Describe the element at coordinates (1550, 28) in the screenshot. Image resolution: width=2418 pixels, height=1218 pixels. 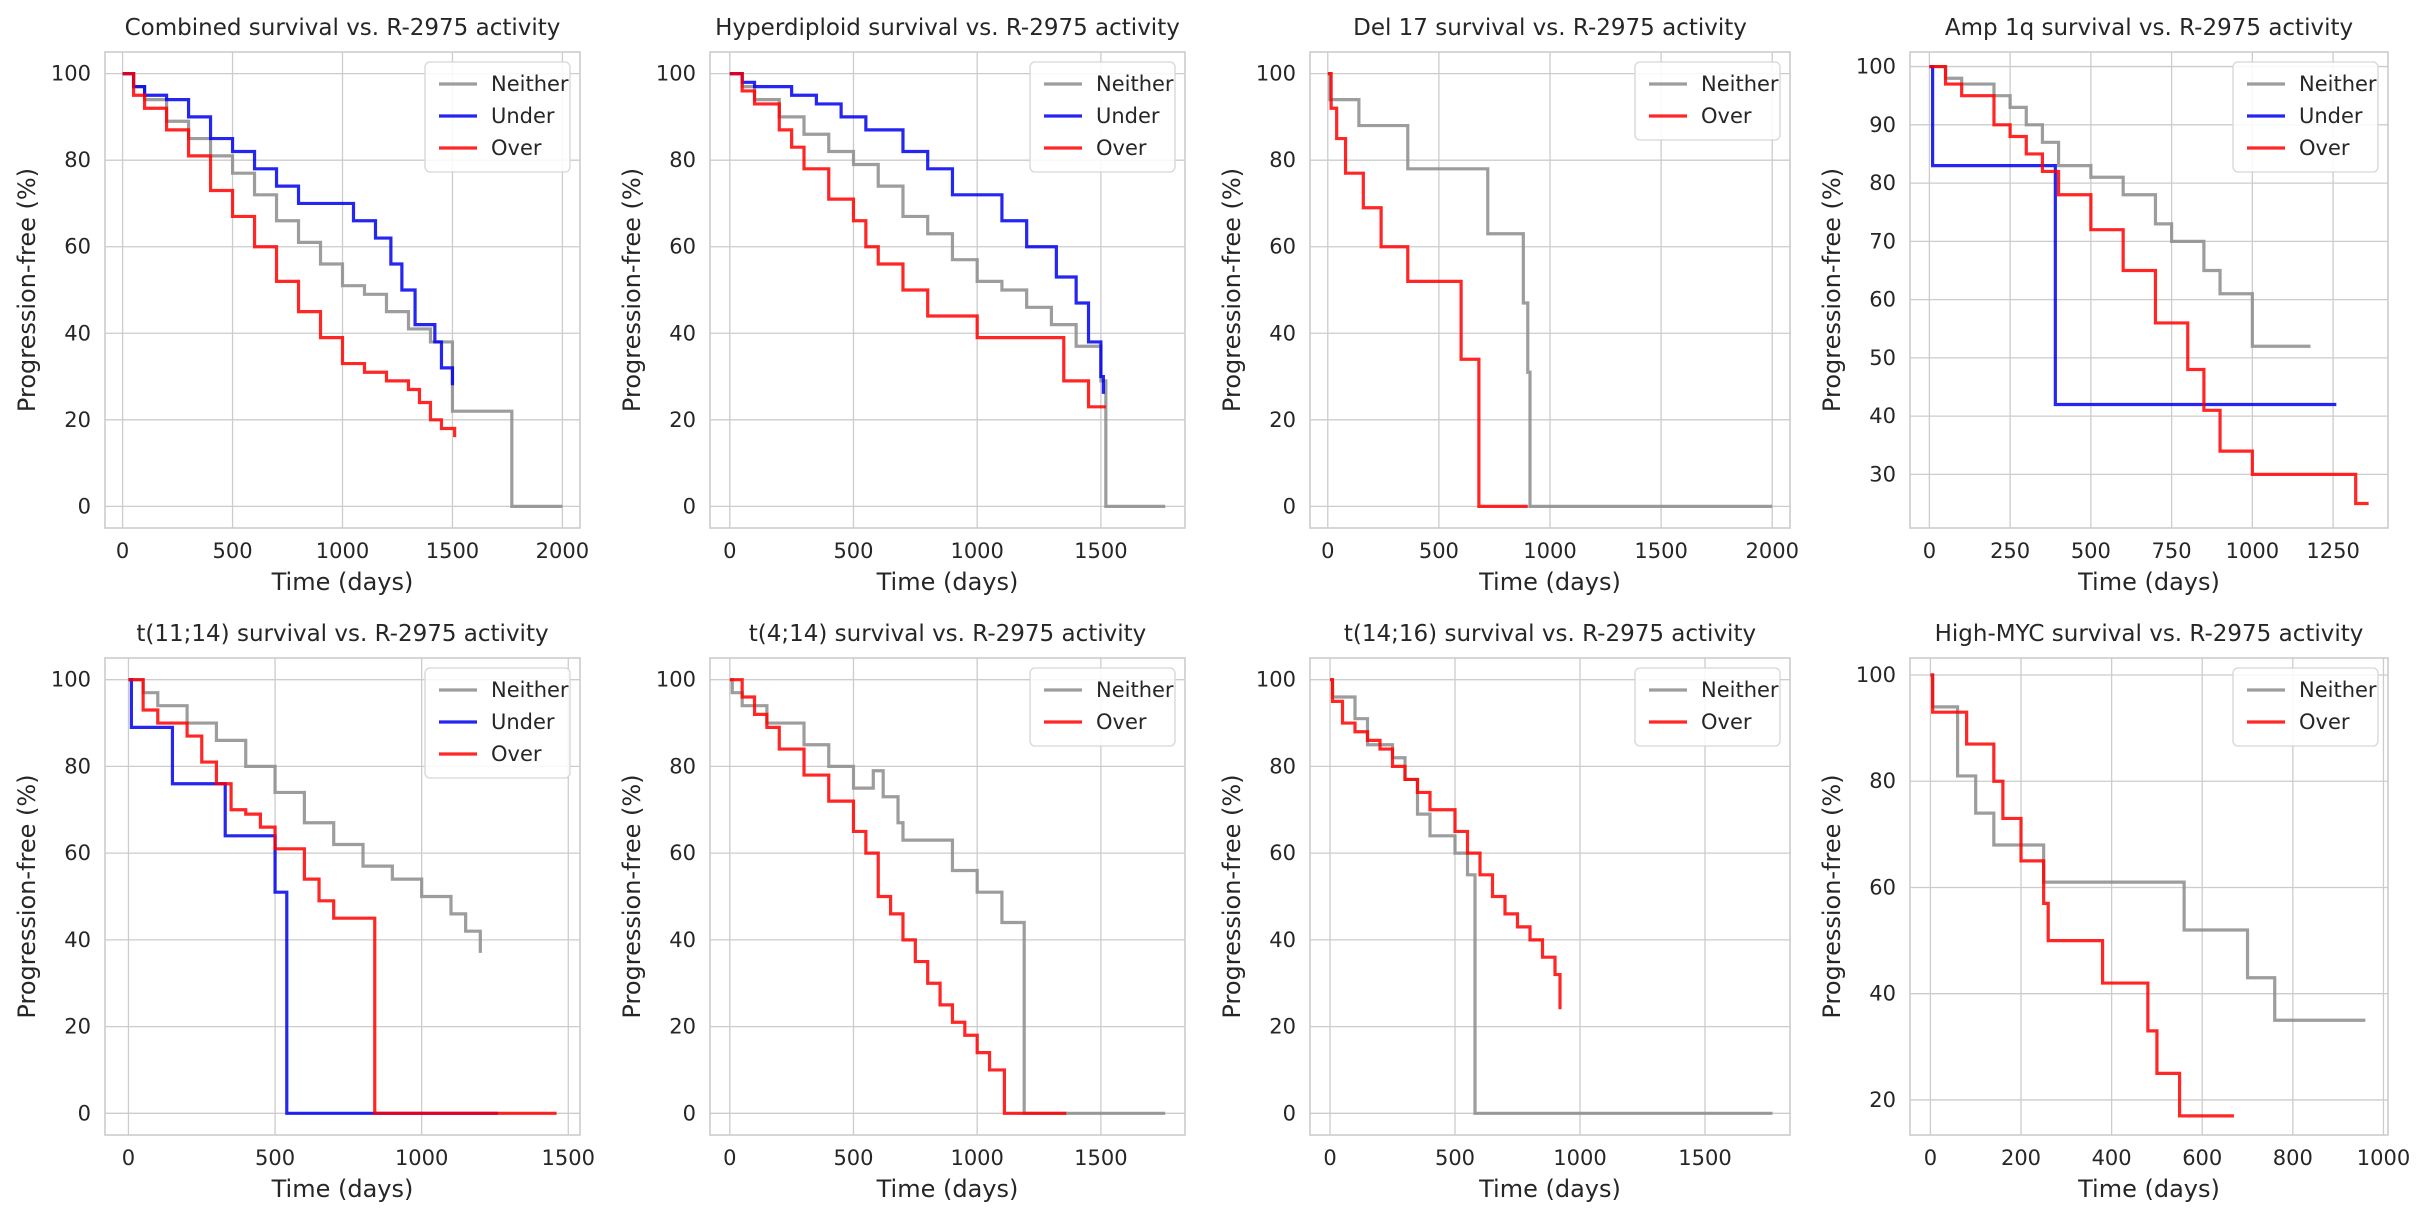
I see `chart-title: Del 17 survival vs. R-2975 activity` at that location.